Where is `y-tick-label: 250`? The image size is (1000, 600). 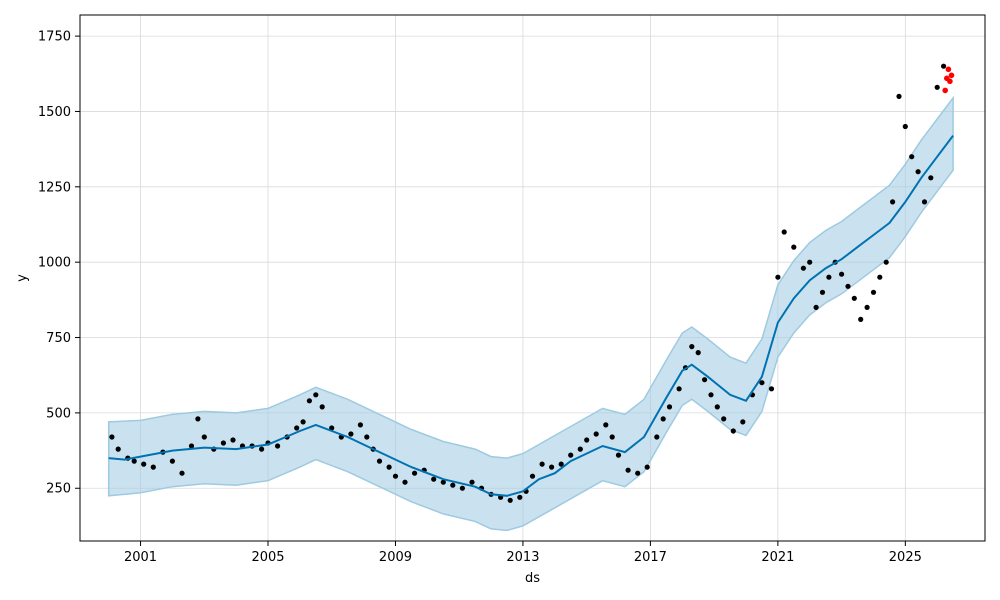 y-tick-label: 250 is located at coordinates (58, 489).